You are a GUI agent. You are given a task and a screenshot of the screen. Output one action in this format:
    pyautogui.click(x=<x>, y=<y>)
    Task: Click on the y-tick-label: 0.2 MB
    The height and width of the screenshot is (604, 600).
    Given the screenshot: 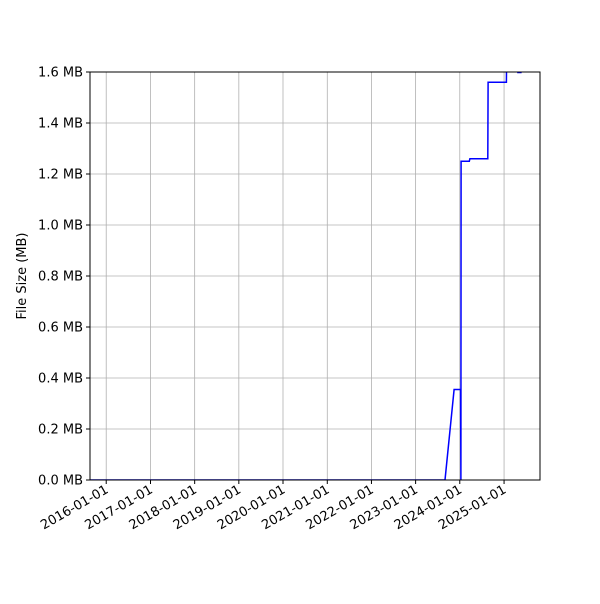 What is the action you would take?
    pyautogui.click(x=60, y=430)
    